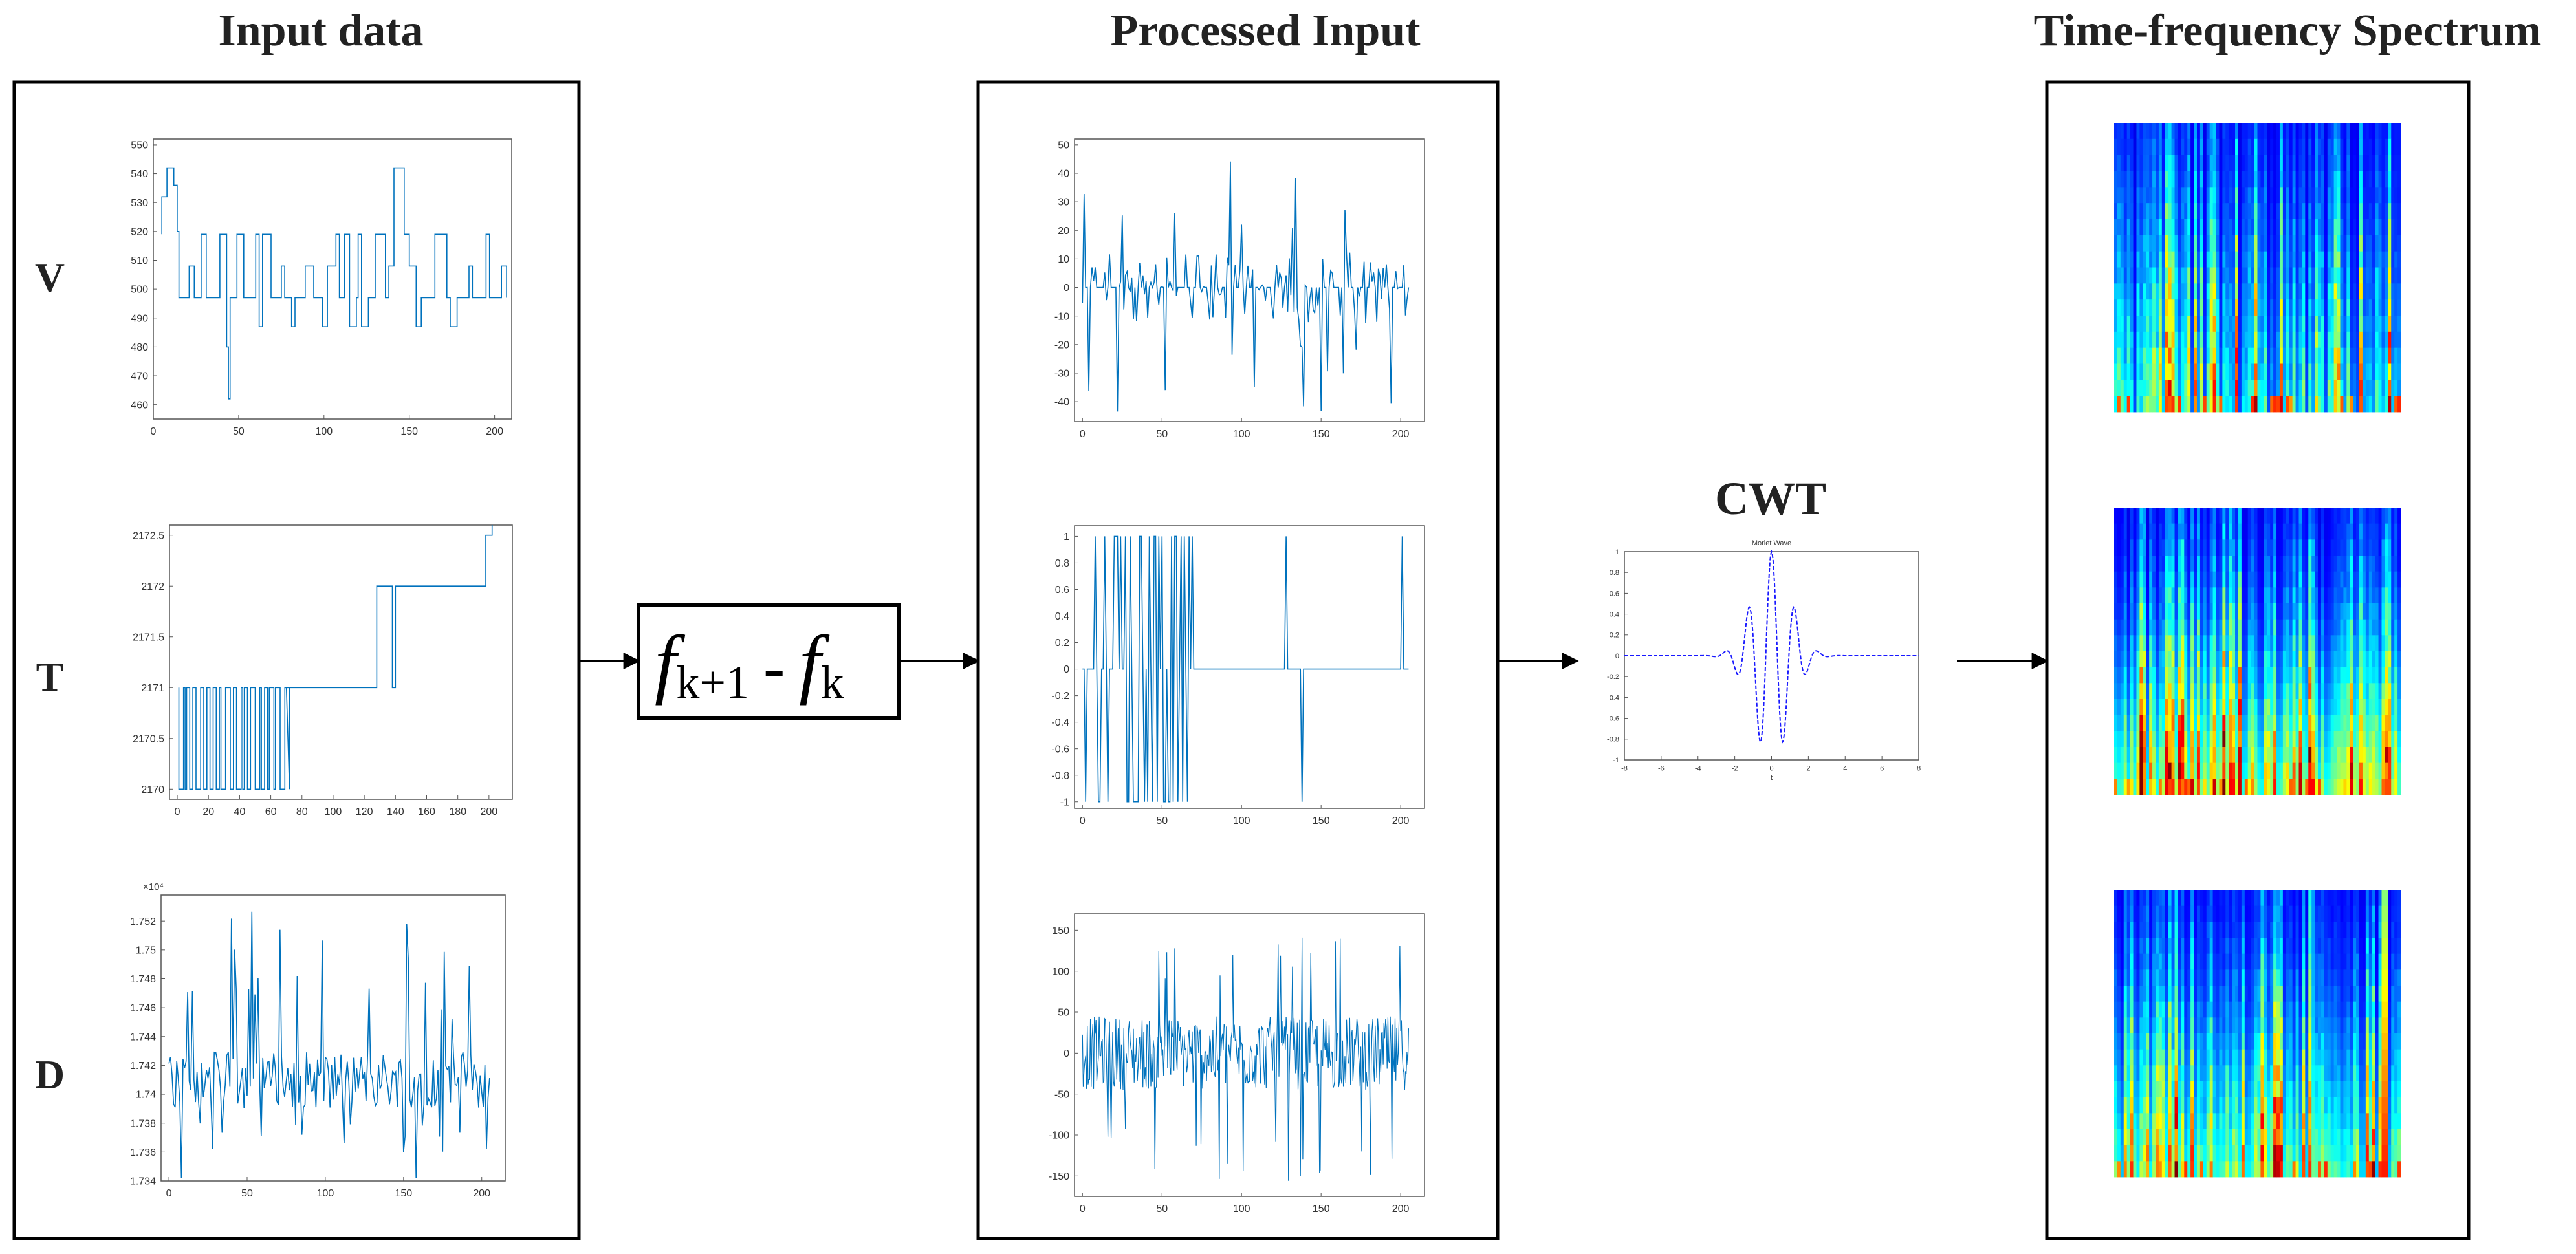 The image size is (2576, 1254). What do you see at coordinates (1613, 718) in the screenshot?
I see `morlet-ytick-label: -0.6` at bounding box center [1613, 718].